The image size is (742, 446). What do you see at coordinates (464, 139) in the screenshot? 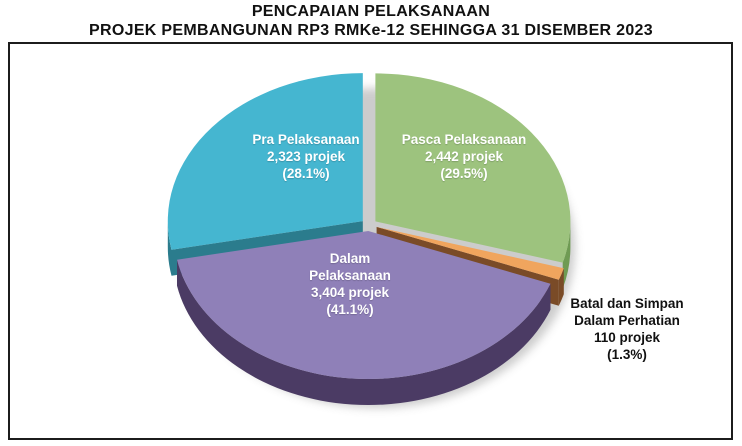
I see `pie-label-line: Pasca Pelaksanaan` at bounding box center [464, 139].